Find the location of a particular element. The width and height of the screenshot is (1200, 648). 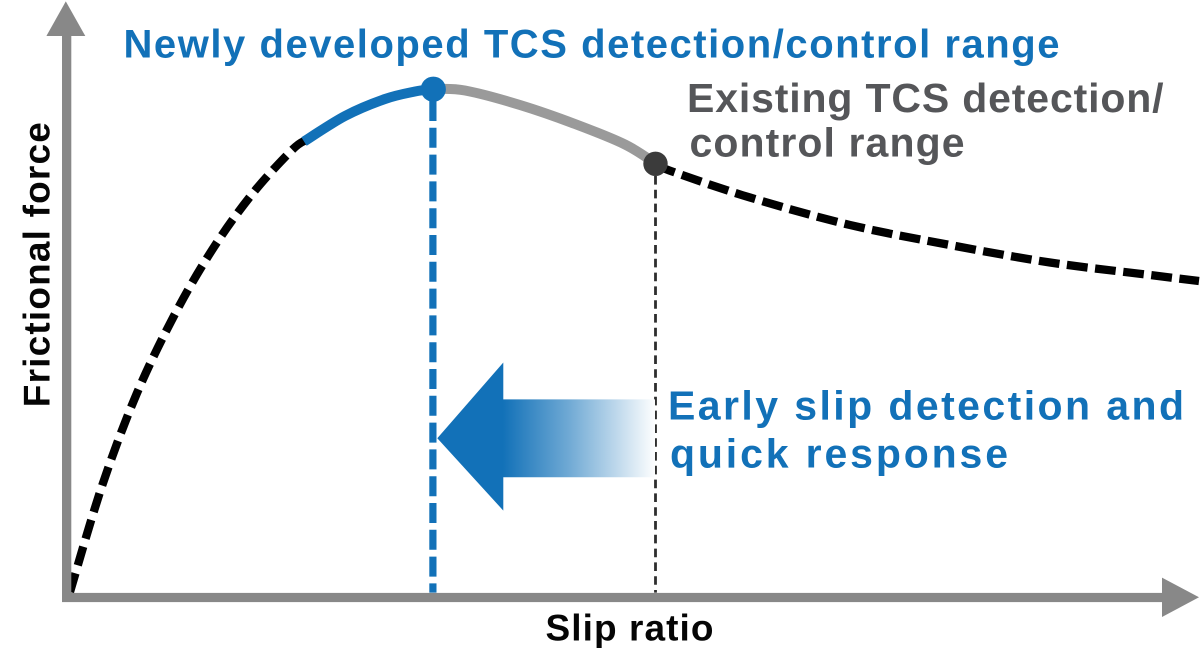

svg-text: quick response is located at coordinates (839, 454).